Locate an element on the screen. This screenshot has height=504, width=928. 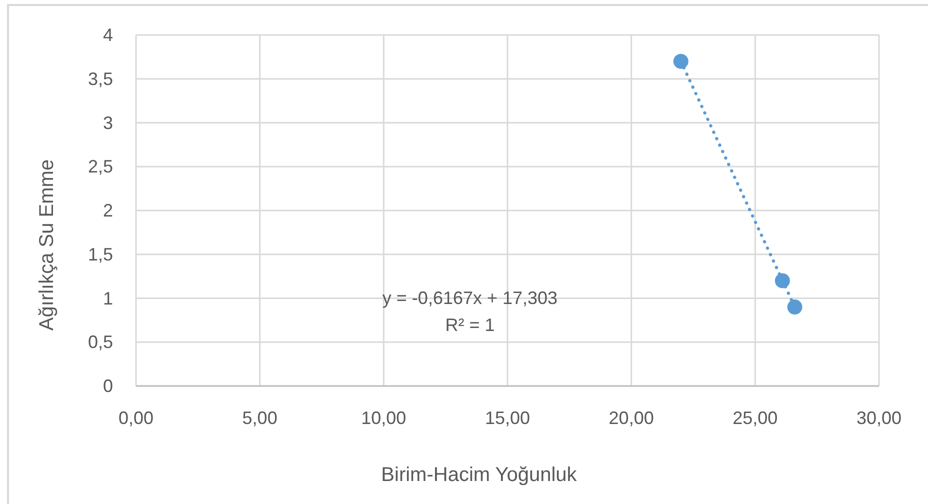
y-tick-label: 2,5 is located at coordinates (100, 166).